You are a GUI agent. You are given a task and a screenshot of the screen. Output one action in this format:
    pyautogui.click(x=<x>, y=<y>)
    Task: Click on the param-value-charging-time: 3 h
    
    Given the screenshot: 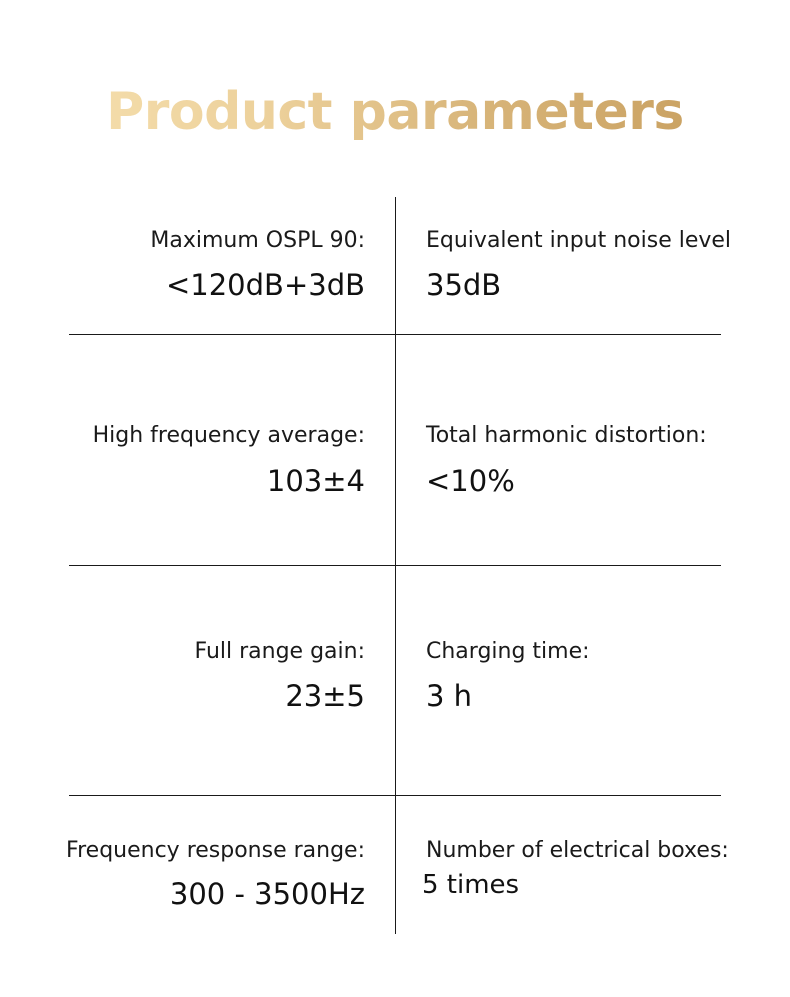 What is the action you would take?
    pyautogui.click(x=449, y=696)
    